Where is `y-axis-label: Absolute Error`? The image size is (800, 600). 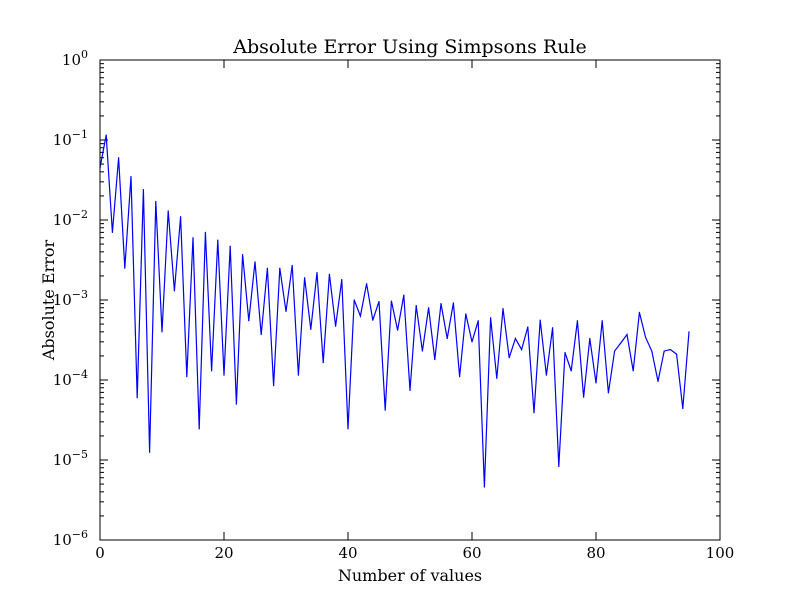
y-axis-label: Absolute Error is located at coordinates (48, 301).